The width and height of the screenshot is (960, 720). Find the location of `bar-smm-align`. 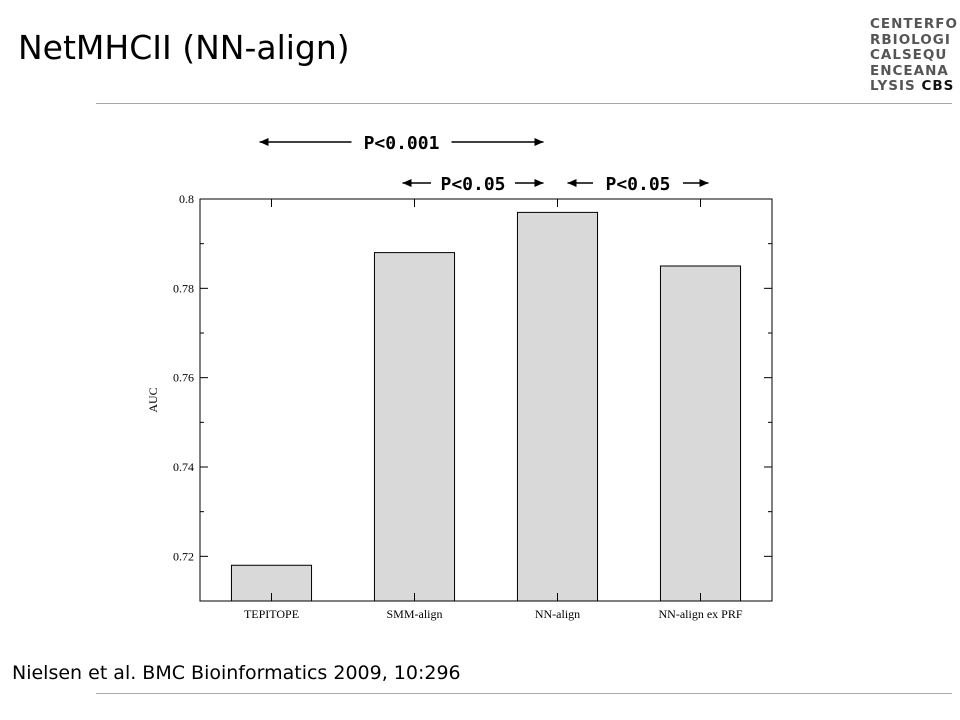

bar-smm-align is located at coordinates (414, 427).